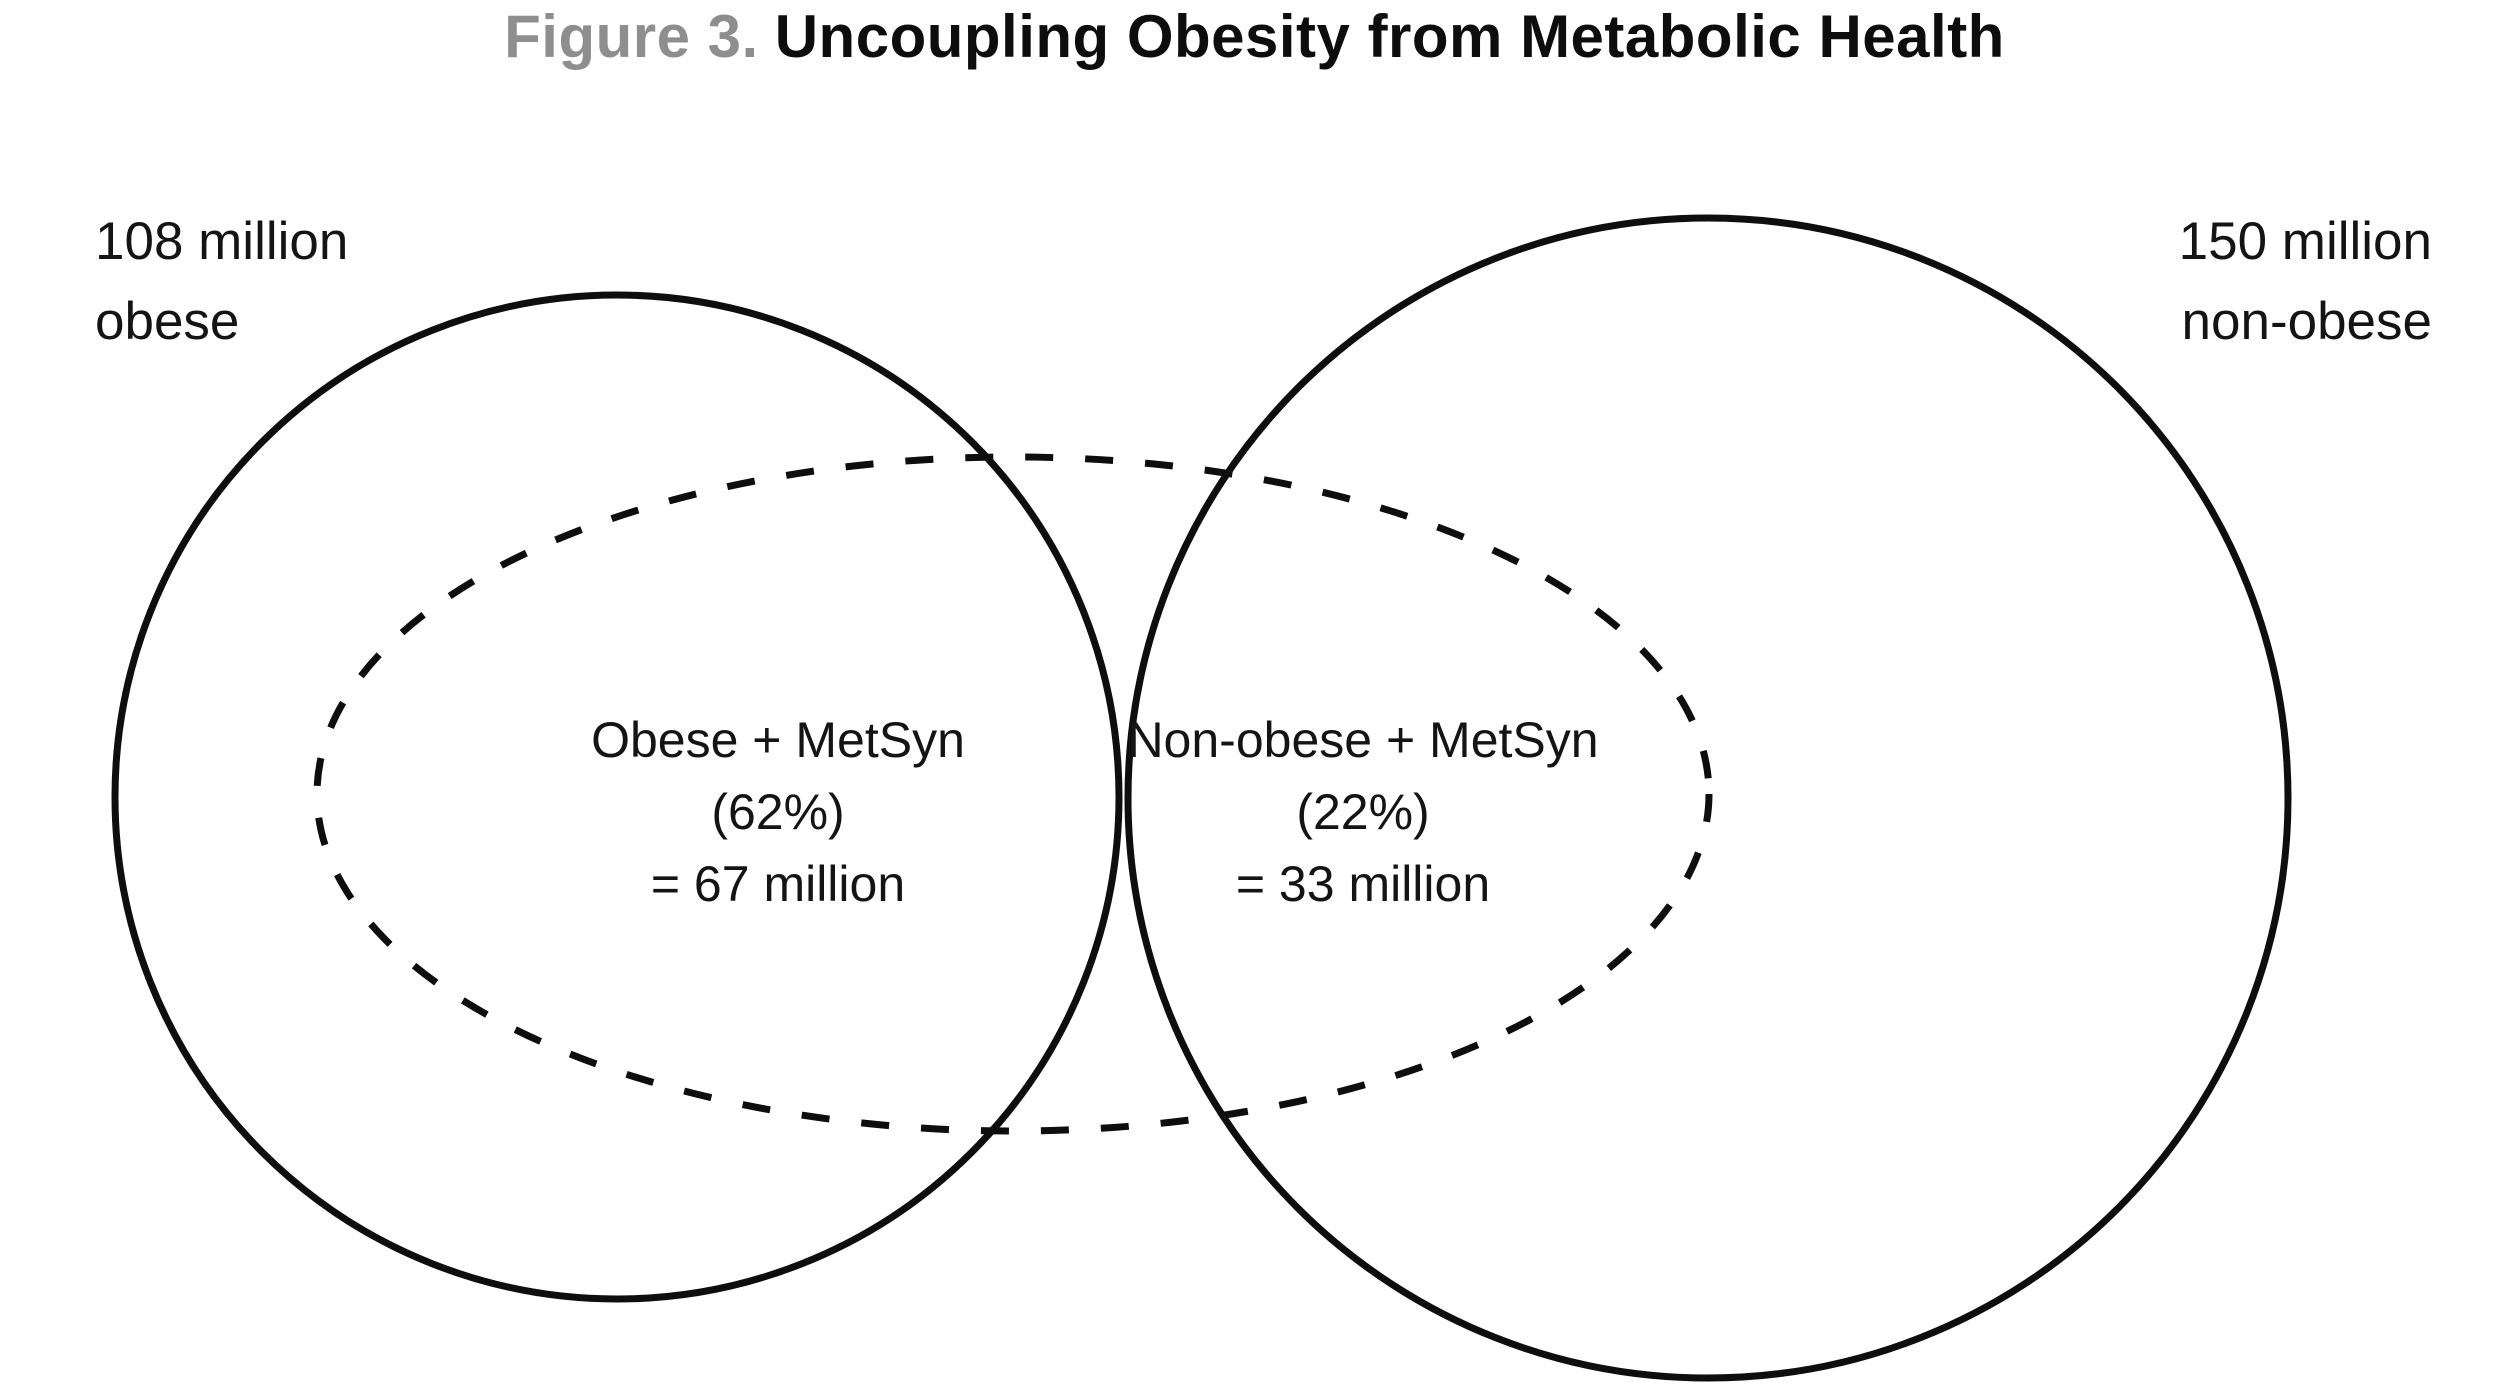 This screenshot has height=1394, width=2509. I want to click on obese-population-line1: 108 million, so click(222, 241).